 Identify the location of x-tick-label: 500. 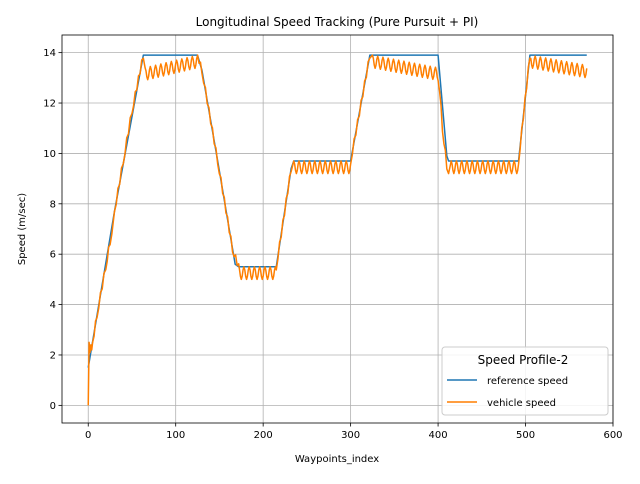
(525, 435).